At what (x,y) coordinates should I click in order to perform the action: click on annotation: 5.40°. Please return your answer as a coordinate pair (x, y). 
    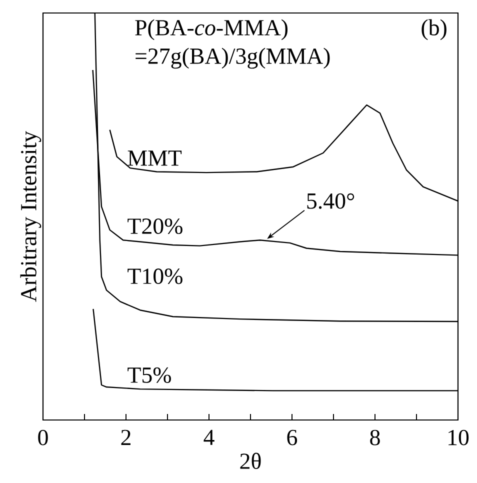
    Looking at the image, I should click on (330, 201).